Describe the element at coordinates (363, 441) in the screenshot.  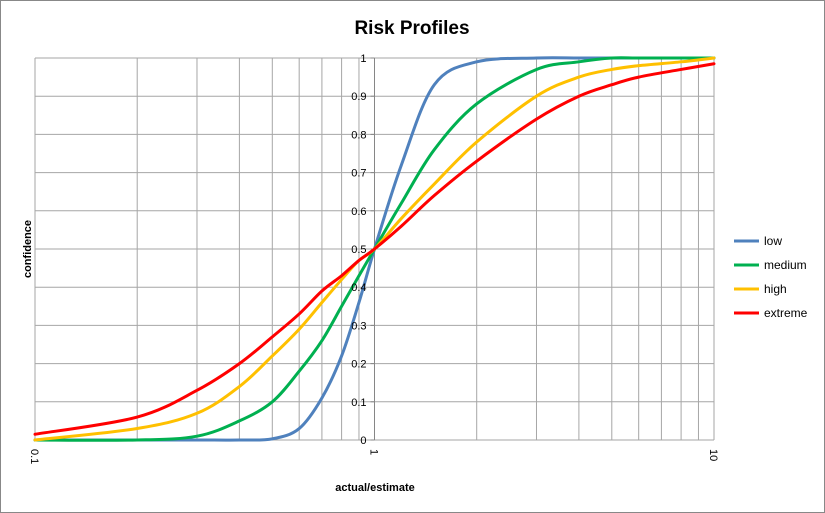
I see `y-tick-label-0: 0` at that location.